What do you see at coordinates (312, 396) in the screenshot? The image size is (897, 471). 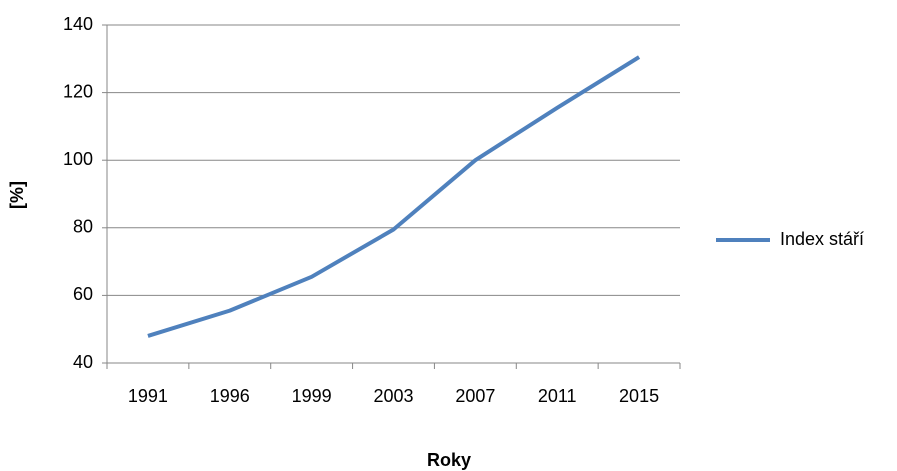 I see `x-tick-label: 1999` at bounding box center [312, 396].